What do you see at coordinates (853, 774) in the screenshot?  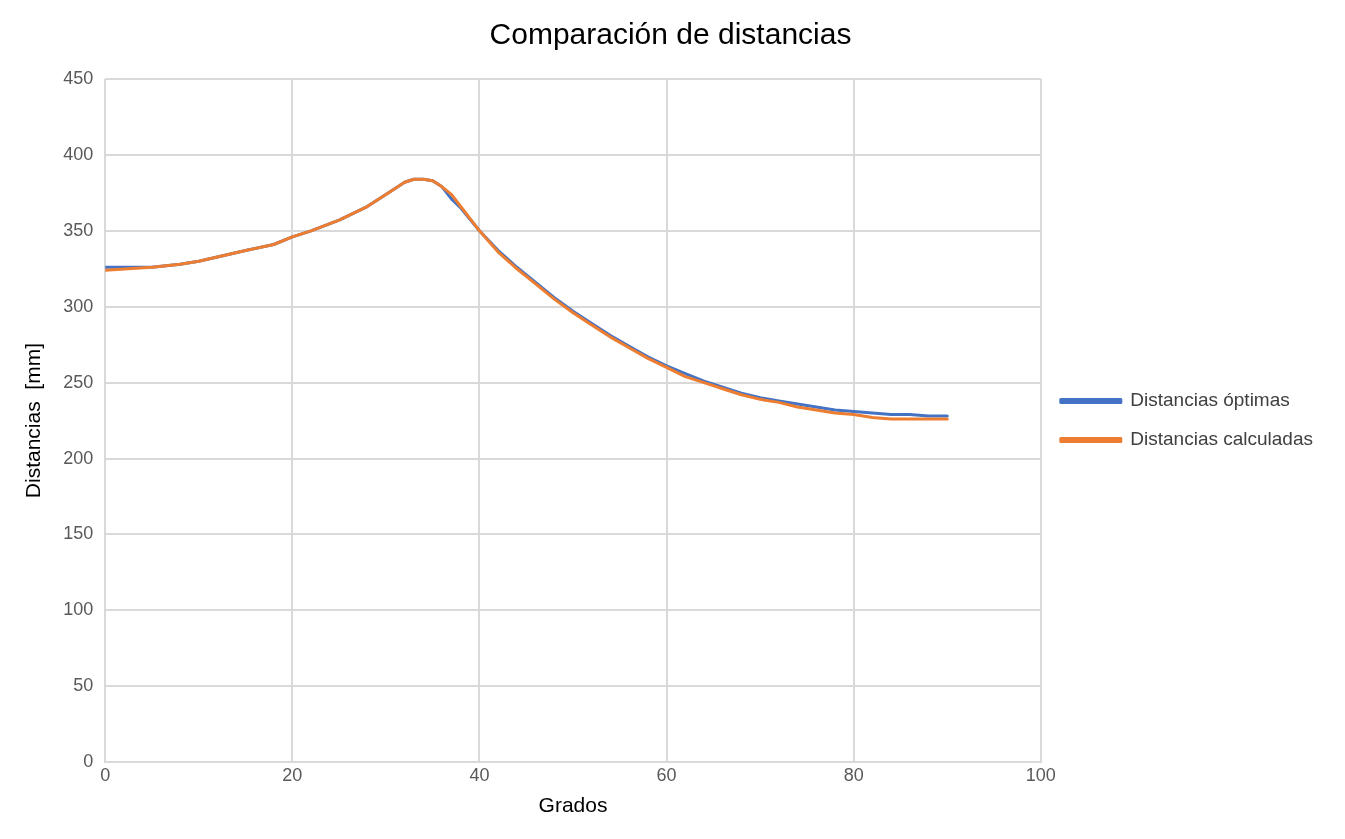 I see `x-tick-label: 80` at bounding box center [853, 774].